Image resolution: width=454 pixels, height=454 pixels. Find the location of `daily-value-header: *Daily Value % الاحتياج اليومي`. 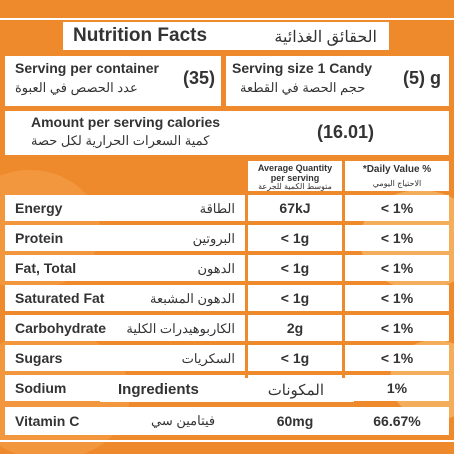

daily-value-header: *Daily Value % الاحتياج اليومي is located at coordinates (397, 176).